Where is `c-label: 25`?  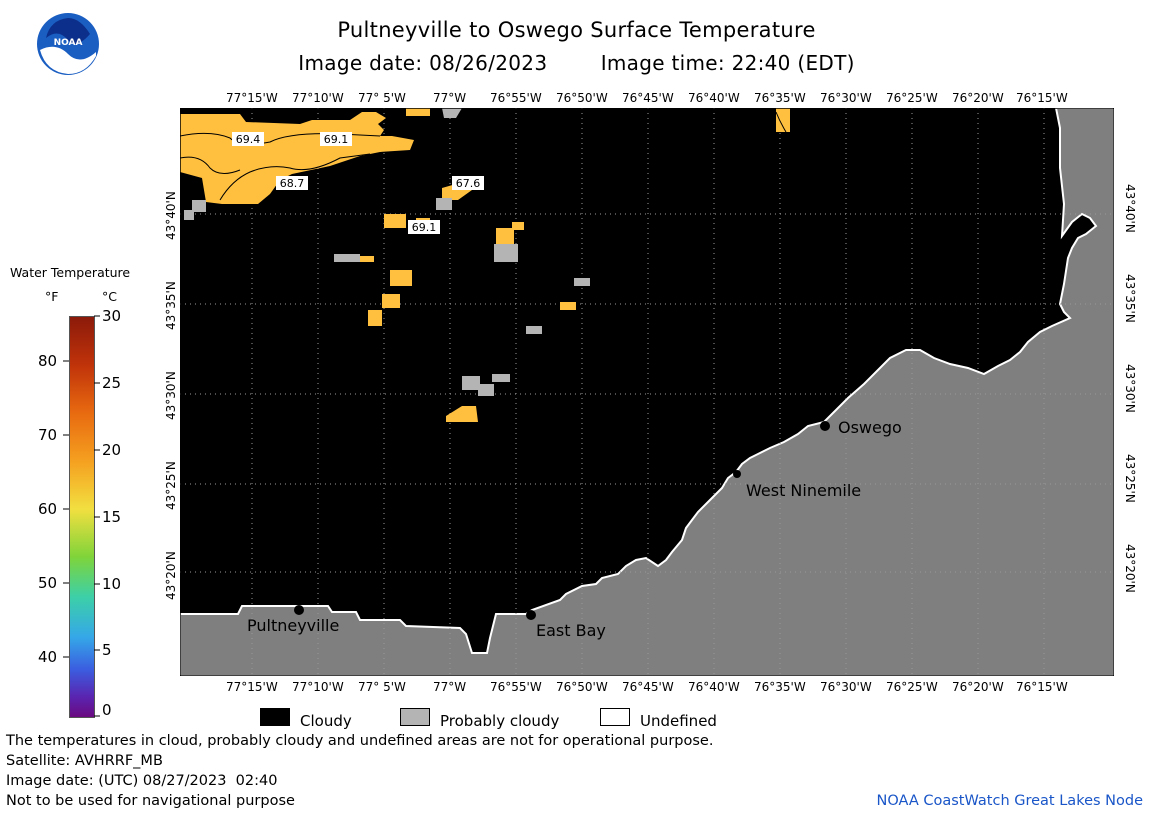 c-label: 25 is located at coordinates (112, 383).